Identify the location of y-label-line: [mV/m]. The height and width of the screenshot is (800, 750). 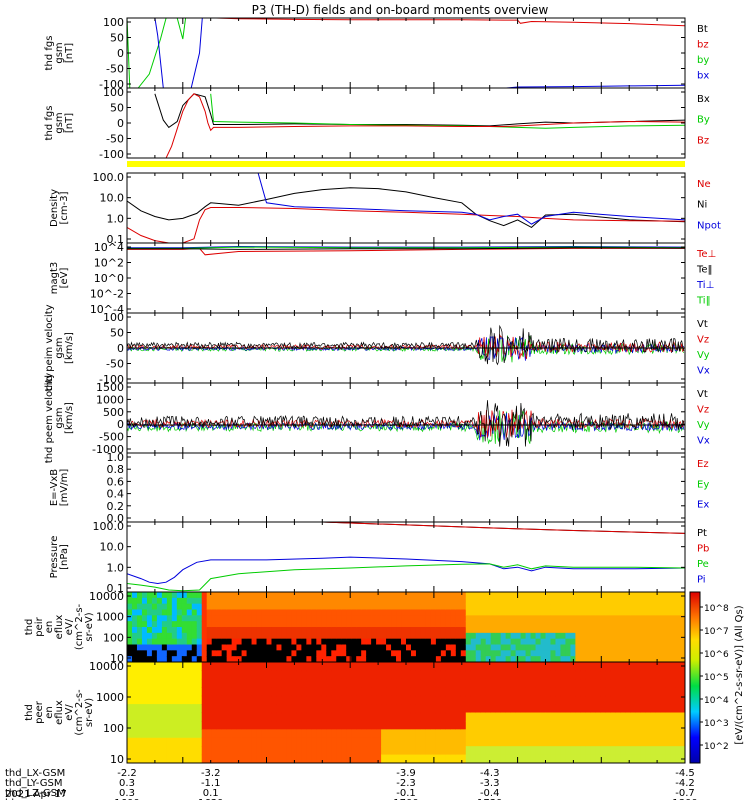
(64, 488).